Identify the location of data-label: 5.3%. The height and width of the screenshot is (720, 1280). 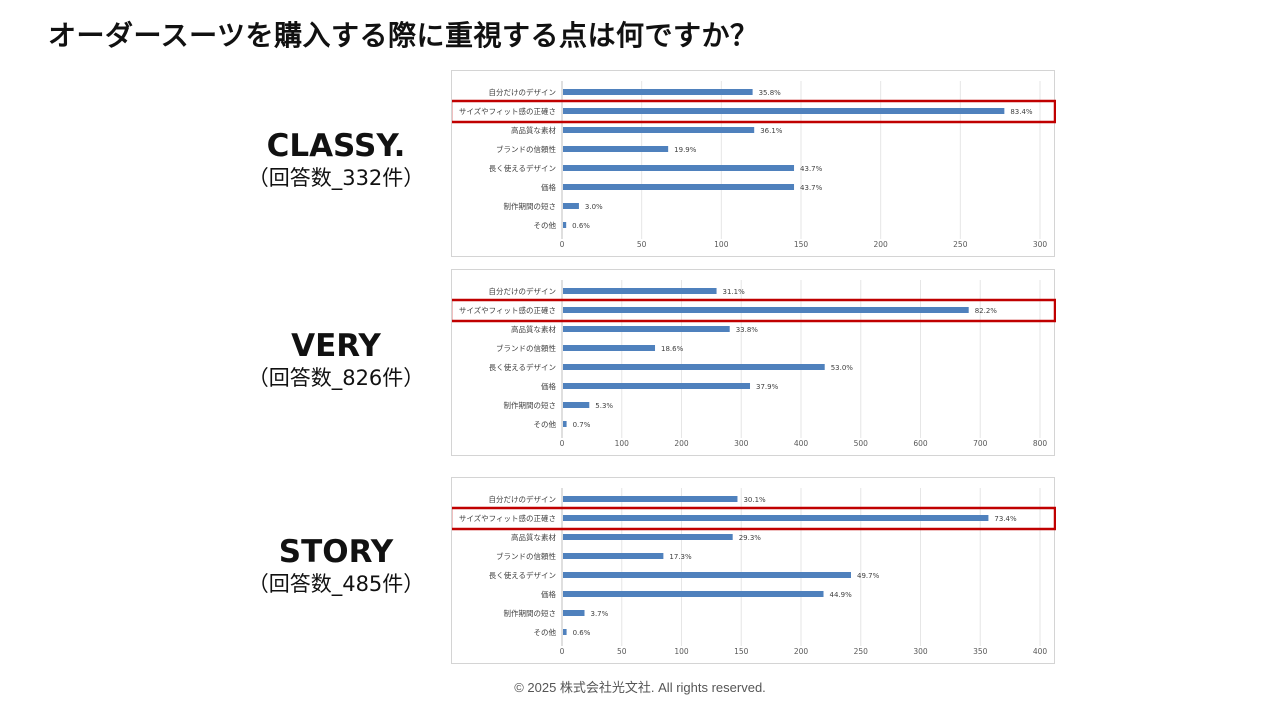
(604, 406).